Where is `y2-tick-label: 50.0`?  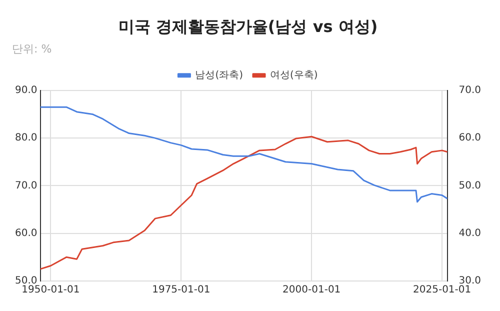 y2-tick-label: 50.0 is located at coordinates (469, 186).